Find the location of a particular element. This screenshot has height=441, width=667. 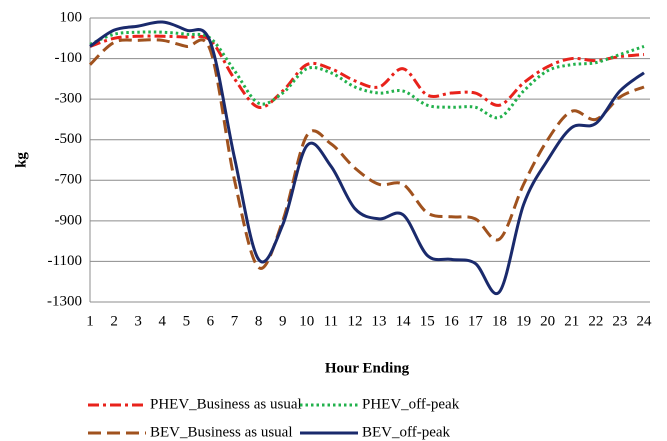

x-tick-label: 19 is located at coordinates (523, 321).